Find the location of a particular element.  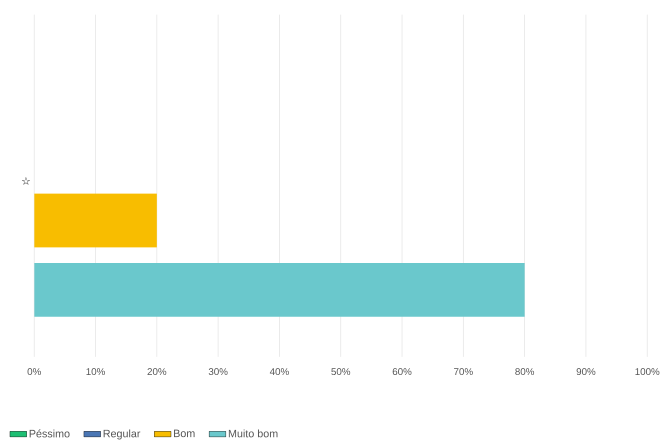

x-tick-label: 20% is located at coordinates (157, 372).